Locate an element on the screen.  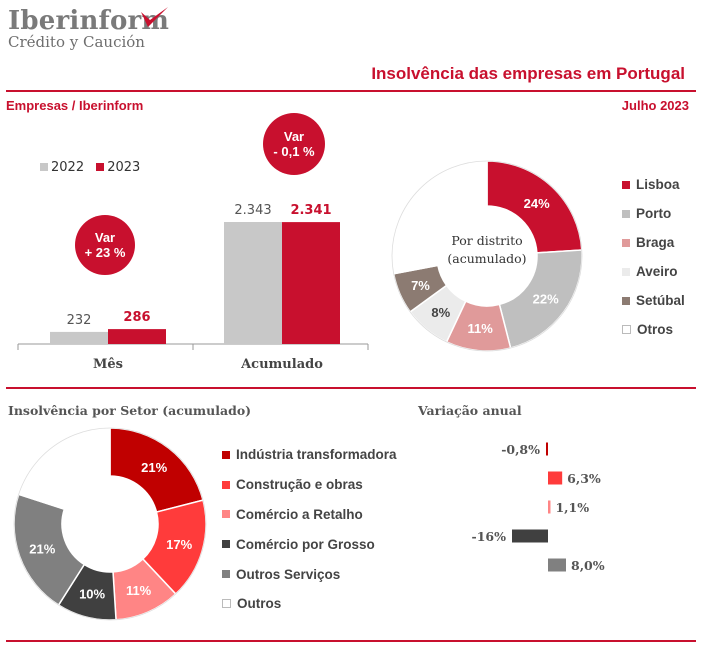
sector-slice-label: 17% is located at coordinates (179, 544).